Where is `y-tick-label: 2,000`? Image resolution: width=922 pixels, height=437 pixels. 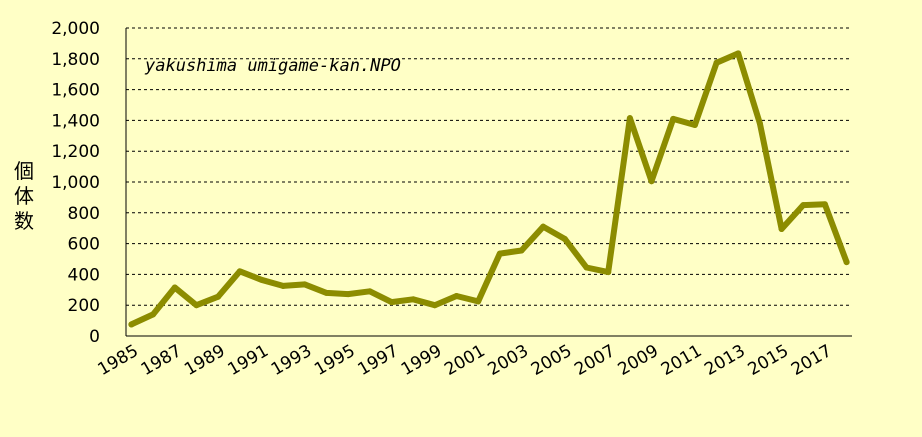
y-tick-label: 2,000 is located at coordinates (75, 29).